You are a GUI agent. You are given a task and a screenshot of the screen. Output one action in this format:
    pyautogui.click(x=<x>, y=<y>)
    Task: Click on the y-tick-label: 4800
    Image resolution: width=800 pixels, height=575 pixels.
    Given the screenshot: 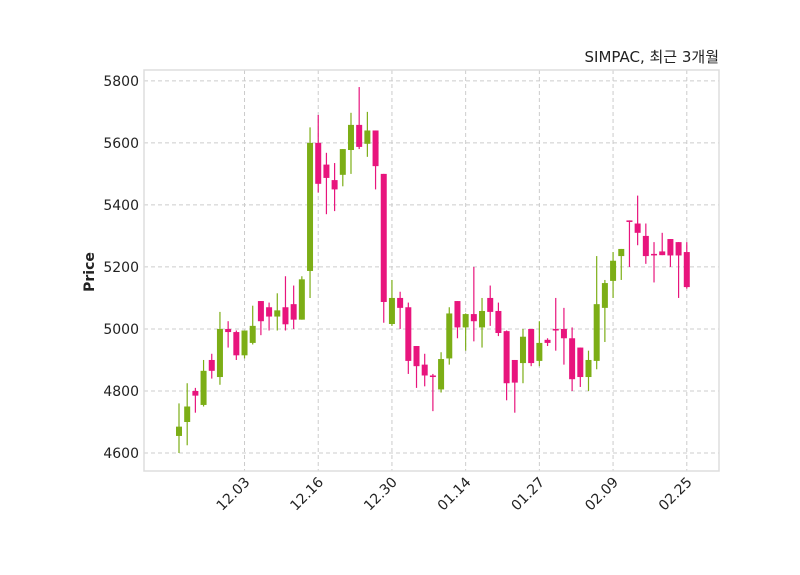 What is the action you would take?
    pyautogui.click(x=121, y=392)
    